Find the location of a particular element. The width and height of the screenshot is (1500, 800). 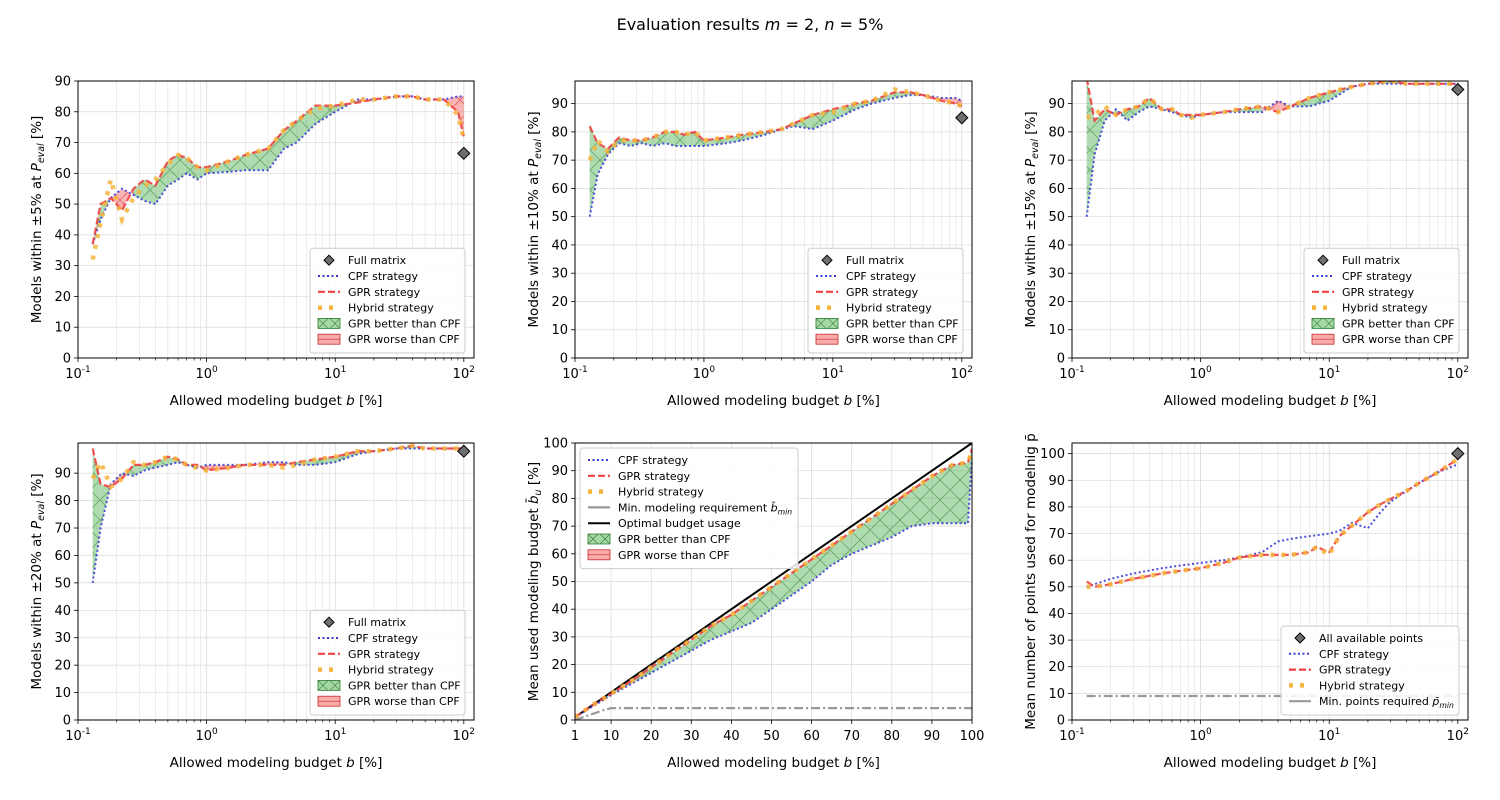

figure-title: Evaluation results m = 2, n = 5% is located at coordinates (750, 24).